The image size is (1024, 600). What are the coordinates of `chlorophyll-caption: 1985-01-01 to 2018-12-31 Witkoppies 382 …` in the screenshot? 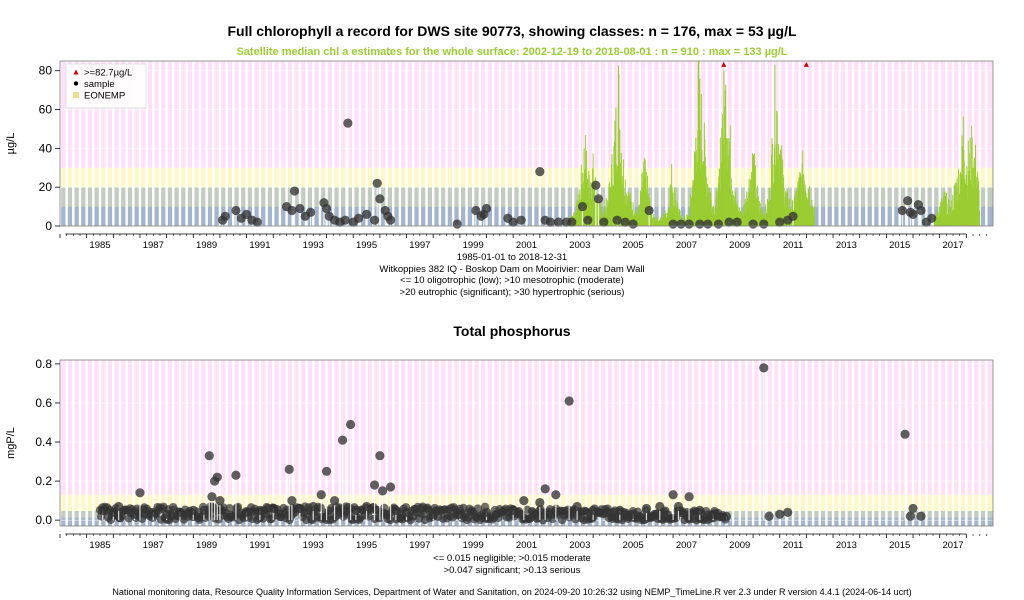 It's located at (512, 275).